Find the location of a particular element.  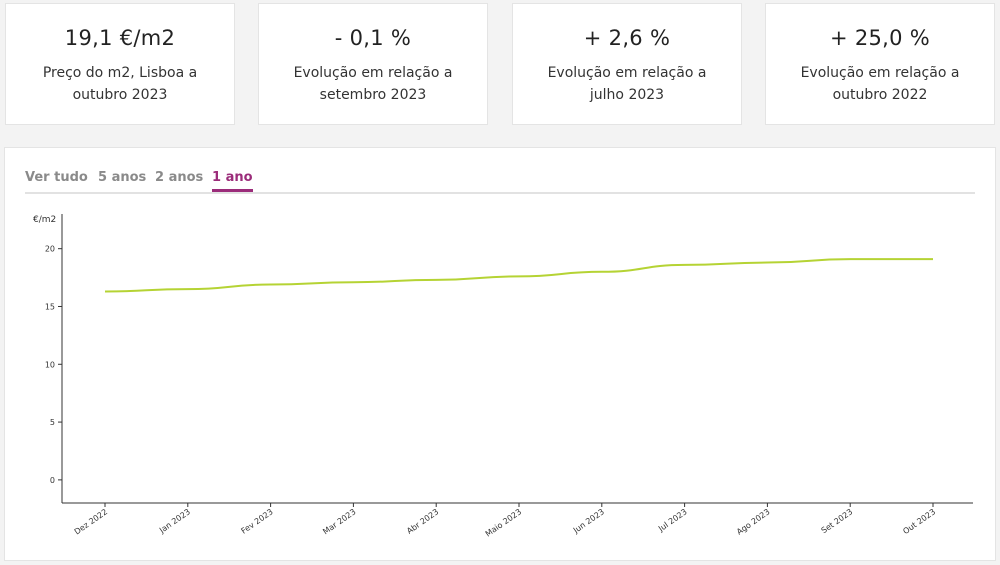

x-tick-label: Out 2023 is located at coordinates (919, 521).